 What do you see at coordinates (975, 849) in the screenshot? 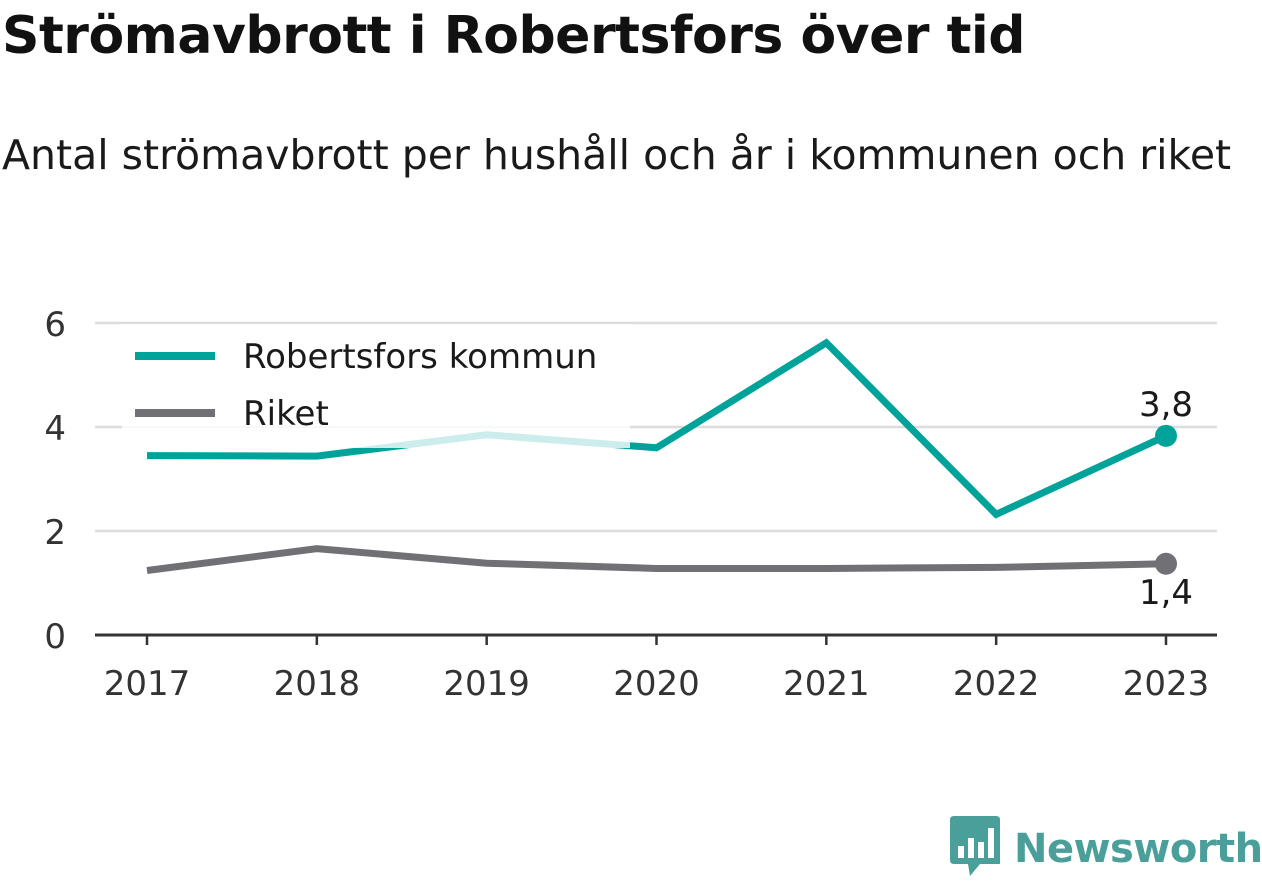
I see `newsworthy-logo-icon` at bounding box center [975, 849].